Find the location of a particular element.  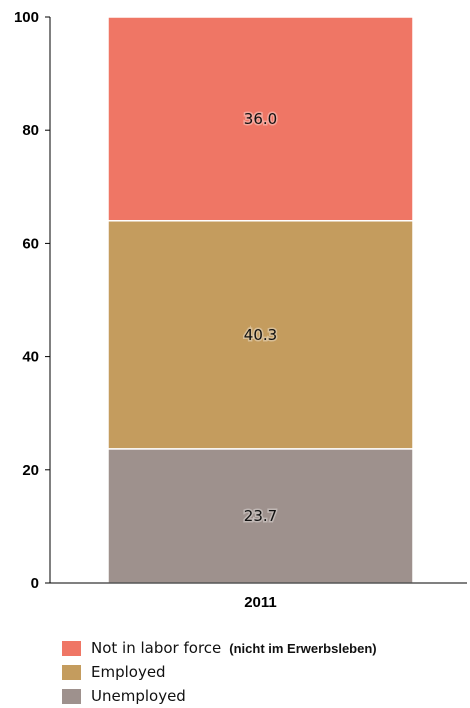

y-tick-label-100: 100 is located at coordinates (26, 17).